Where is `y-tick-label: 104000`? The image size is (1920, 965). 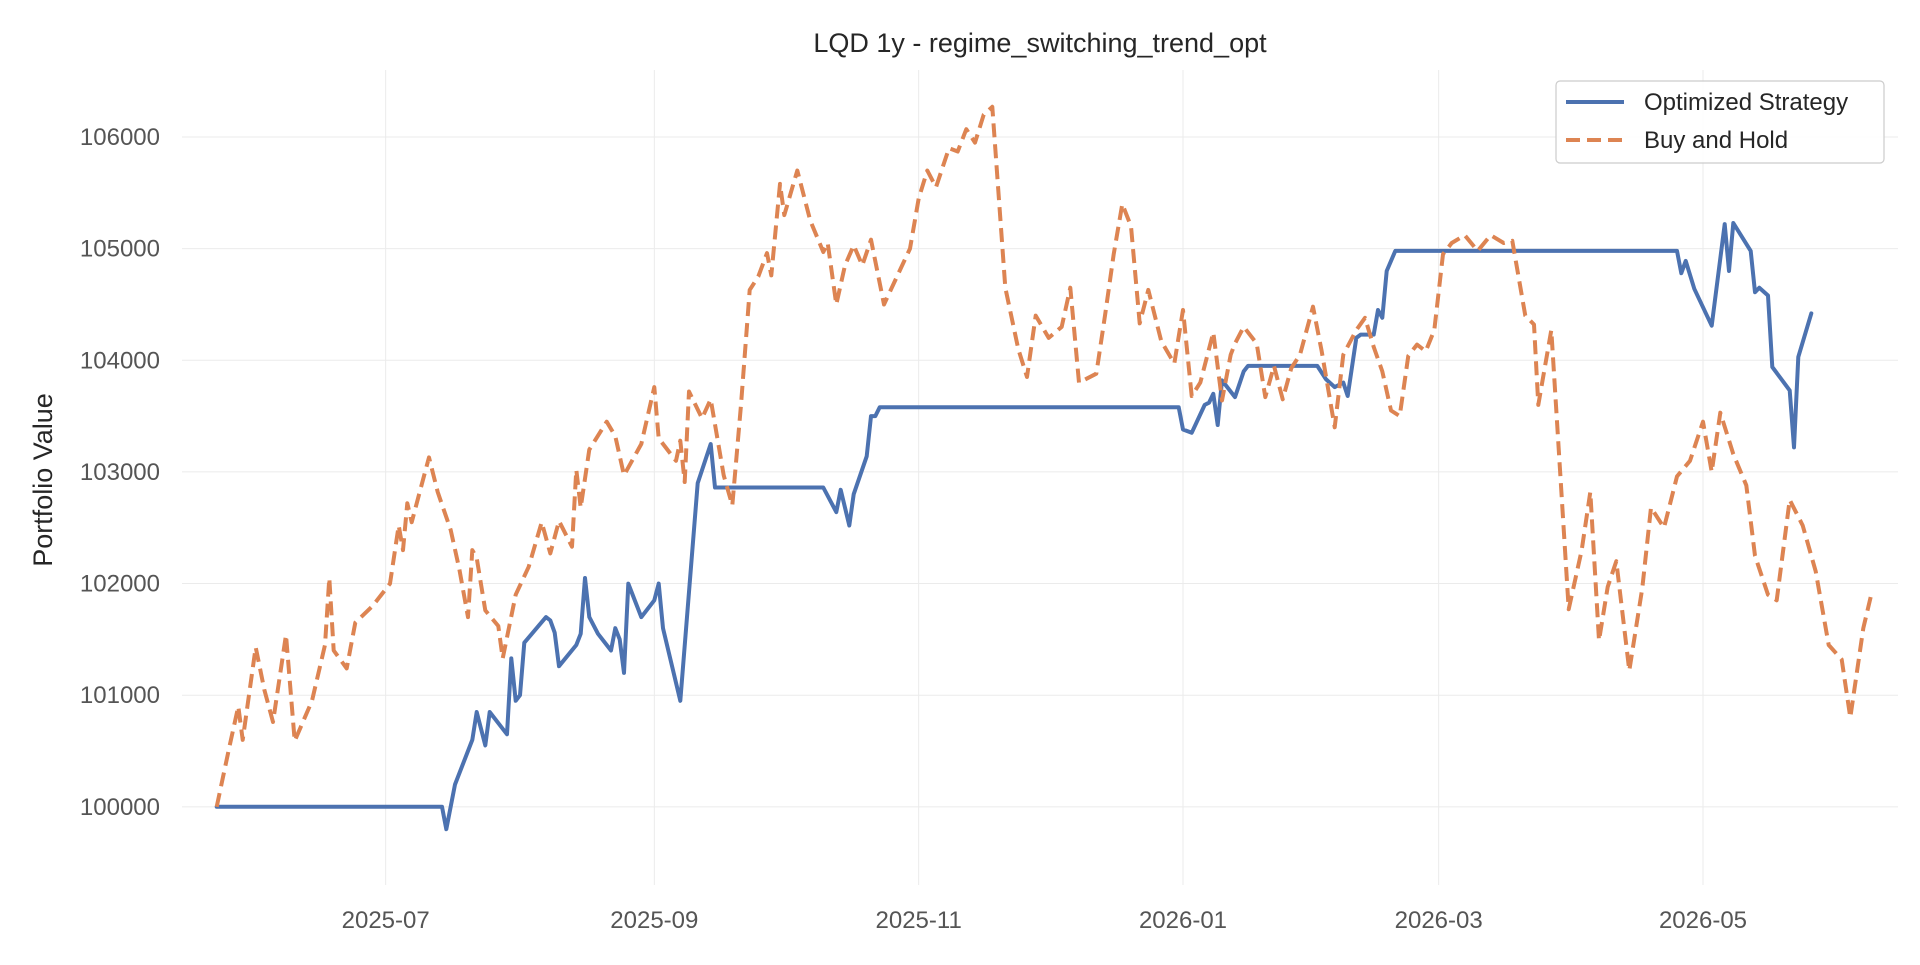
y-tick-label: 104000 is located at coordinates (120, 360).